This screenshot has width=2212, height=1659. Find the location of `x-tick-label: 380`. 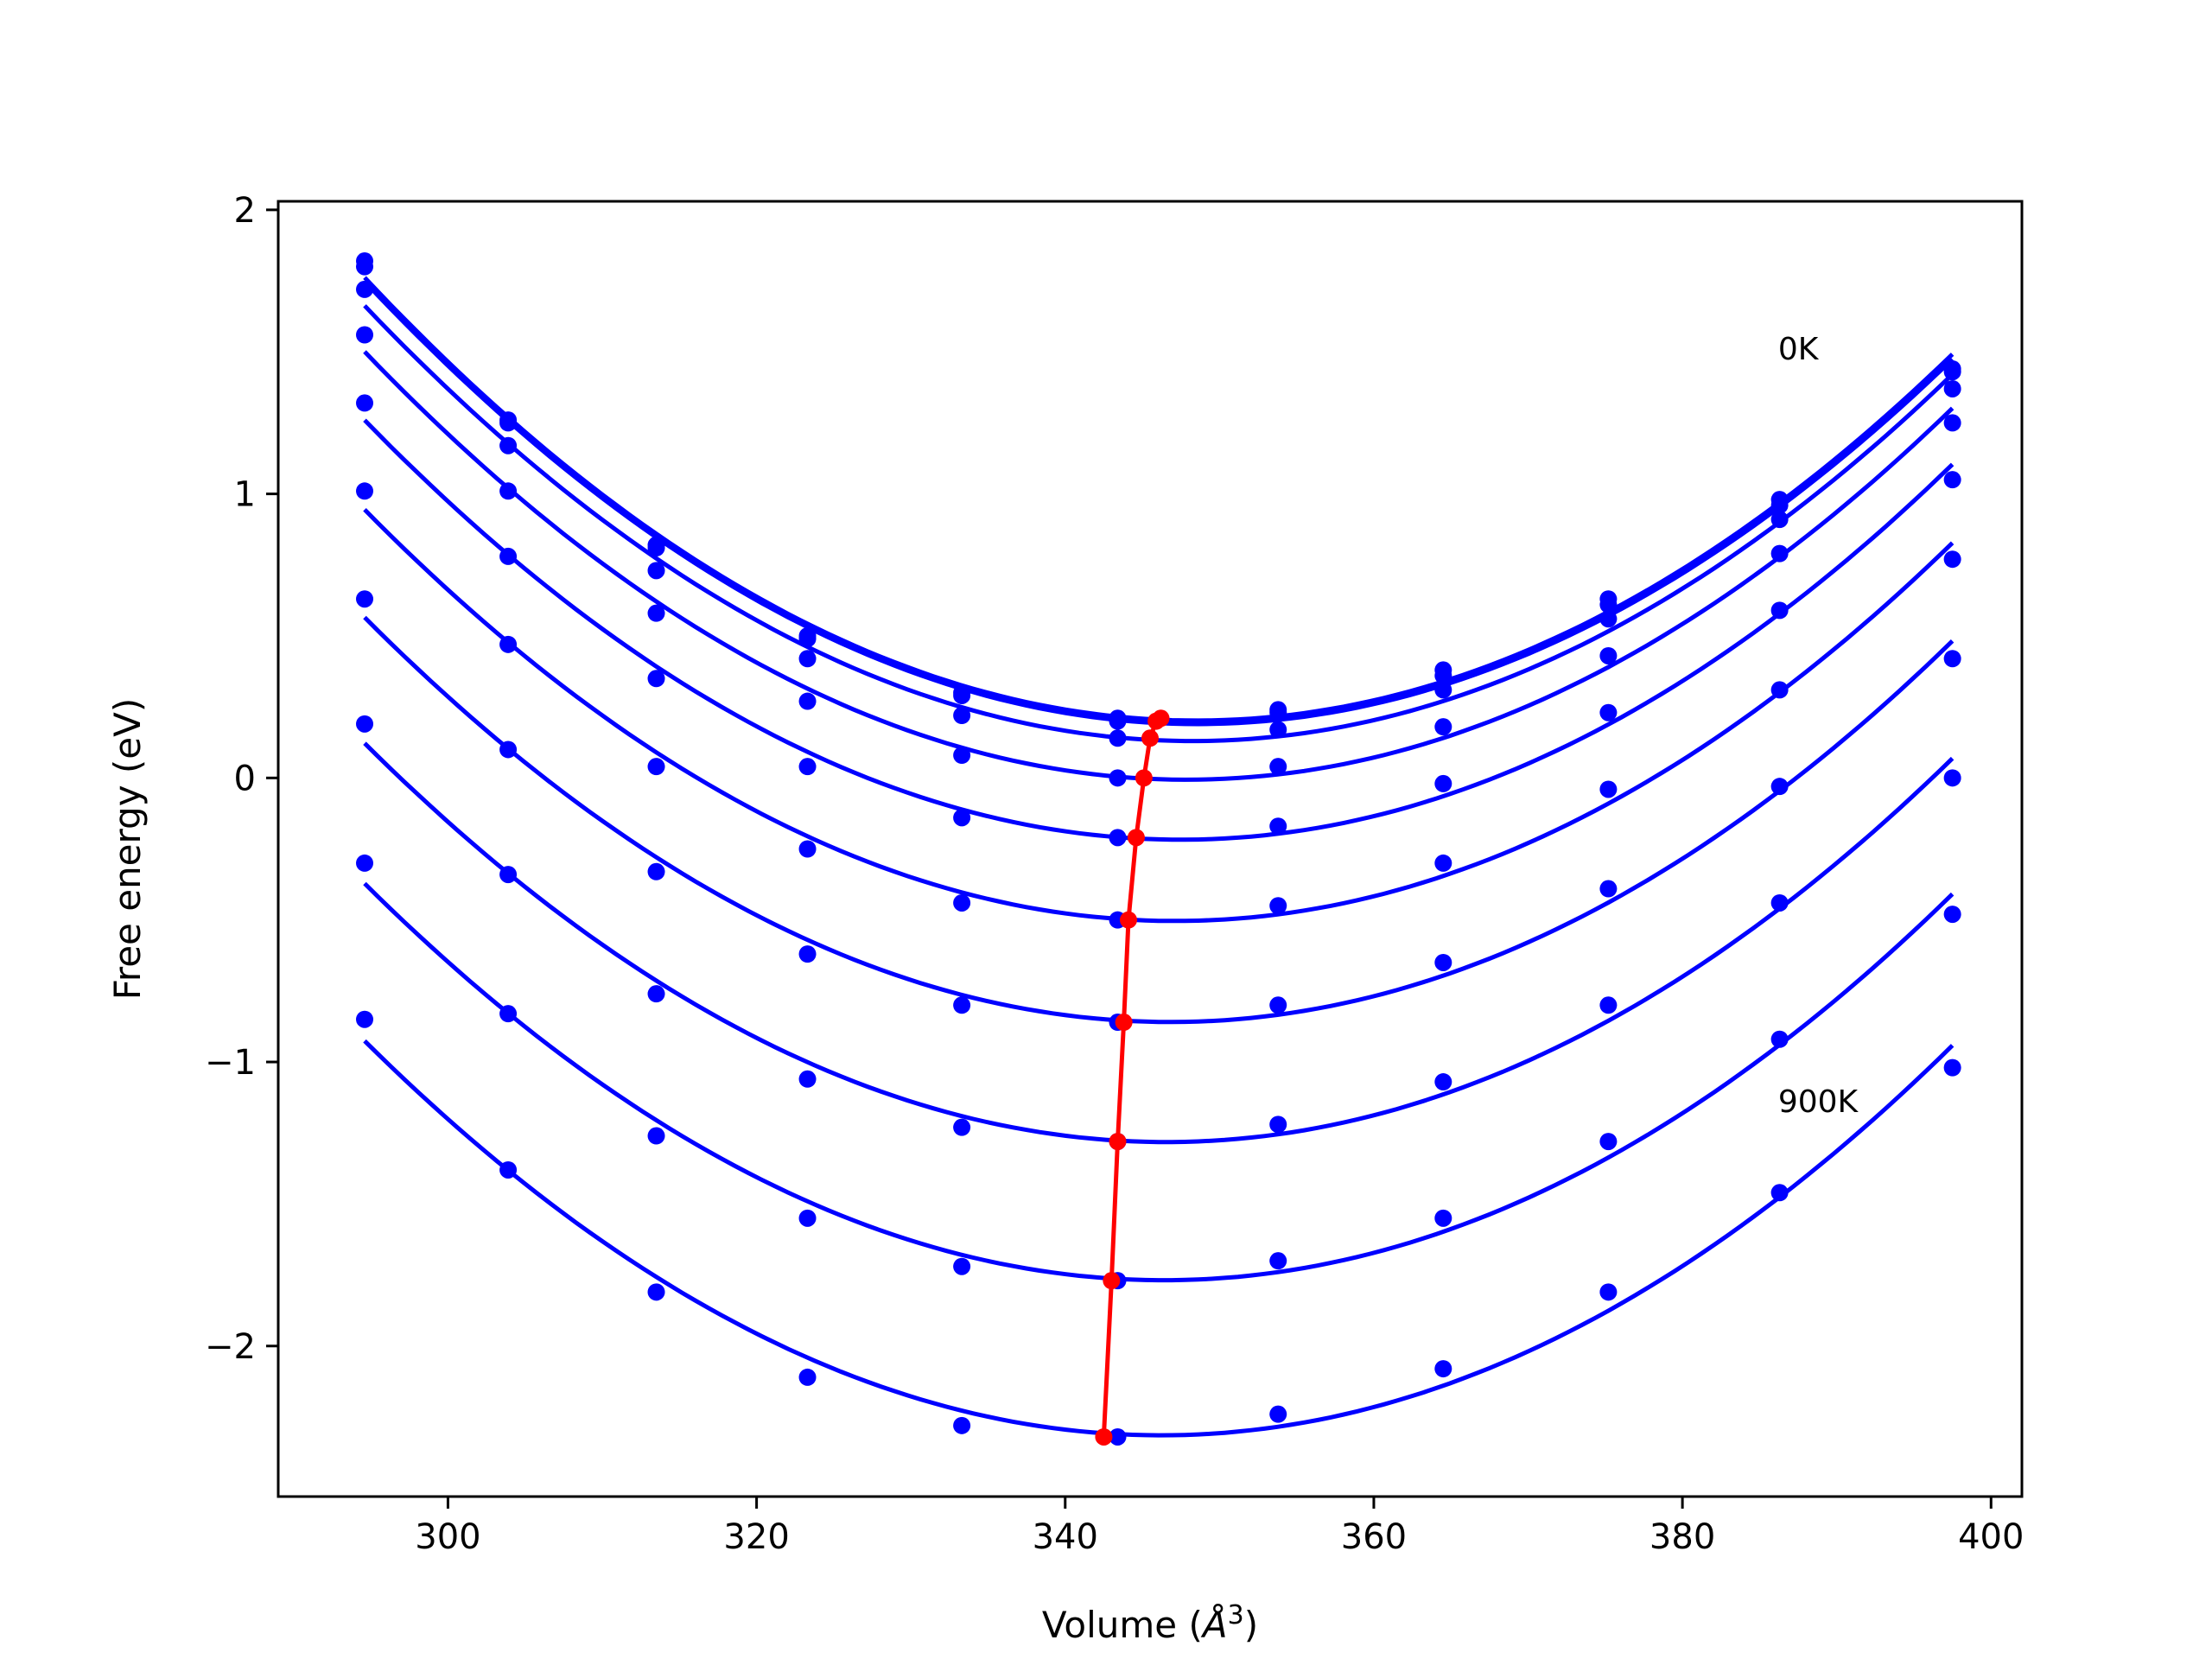

x-tick-label: 380 is located at coordinates (1682, 1537).